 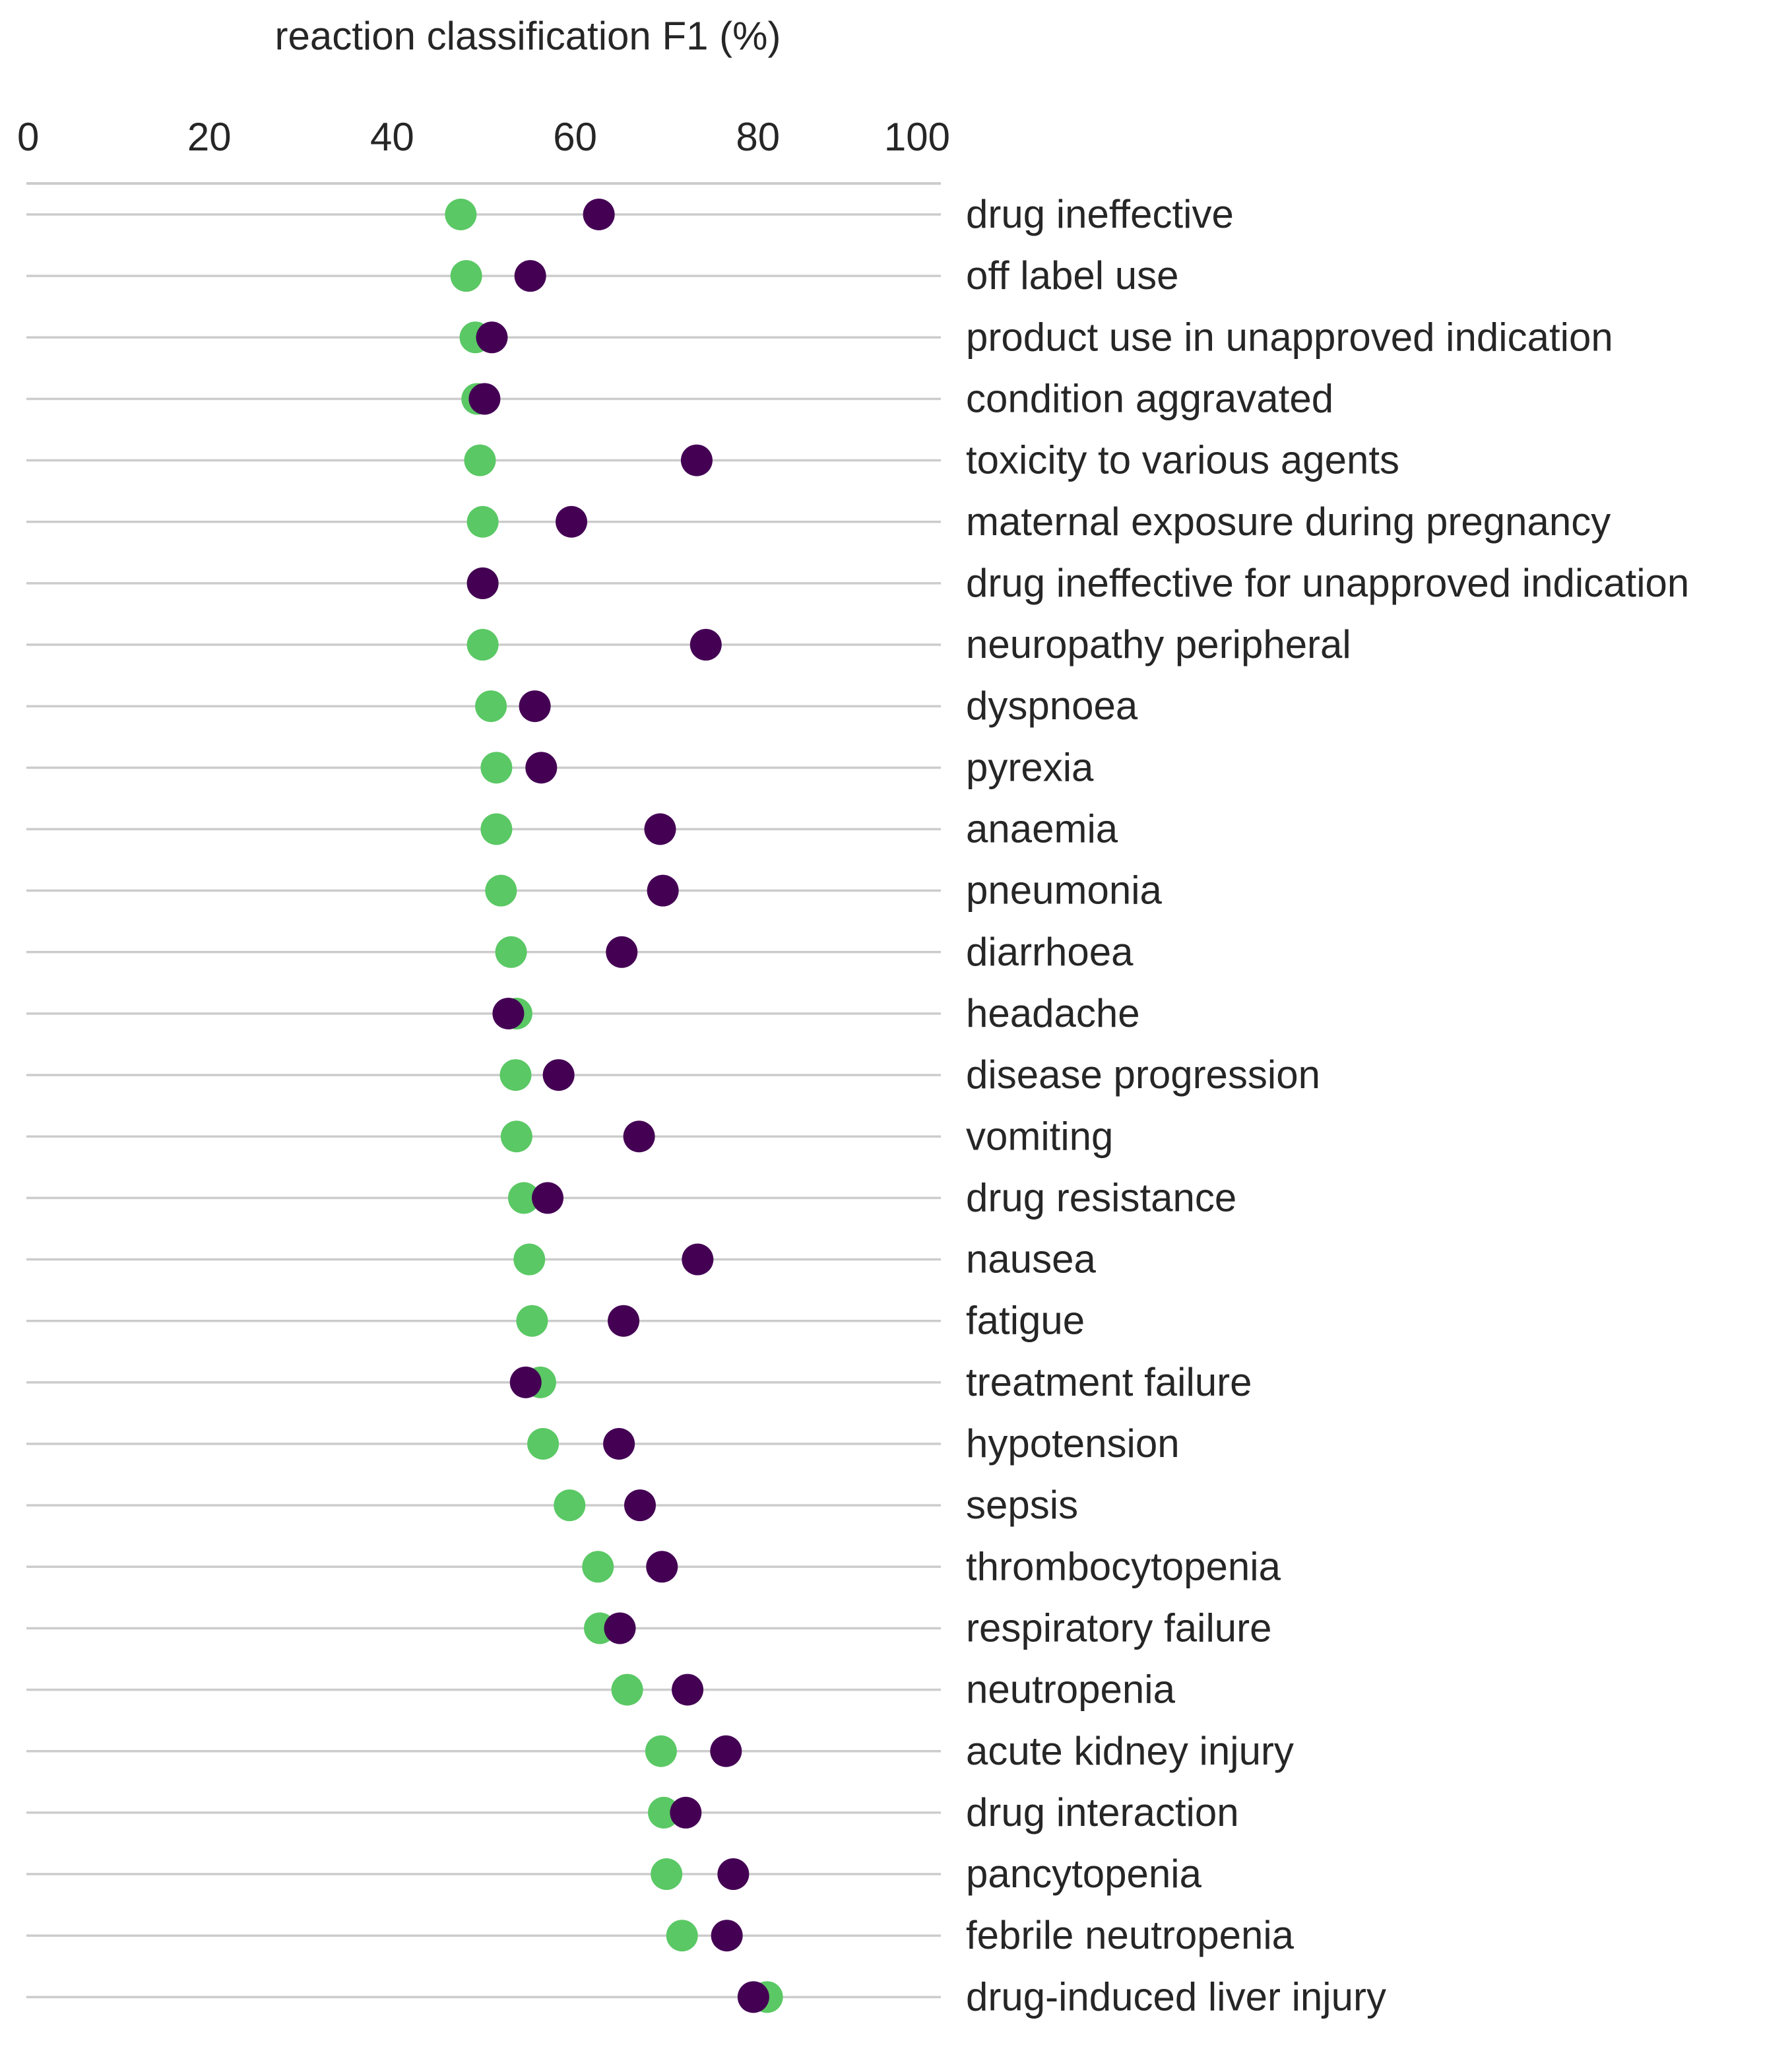 I want to click on category-label: dyspnoea, so click(x=1052, y=706).